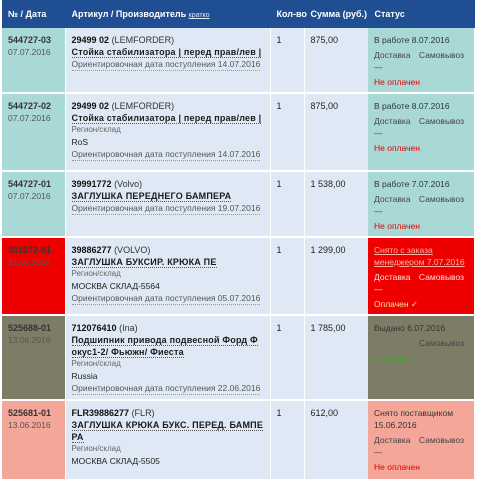 Image resolution: width=480 pixels, height=481 pixels. What do you see at coordinates (91, 250) in the screenshot?
I see `article-number: 39886277` at bounding box center [91, 250].